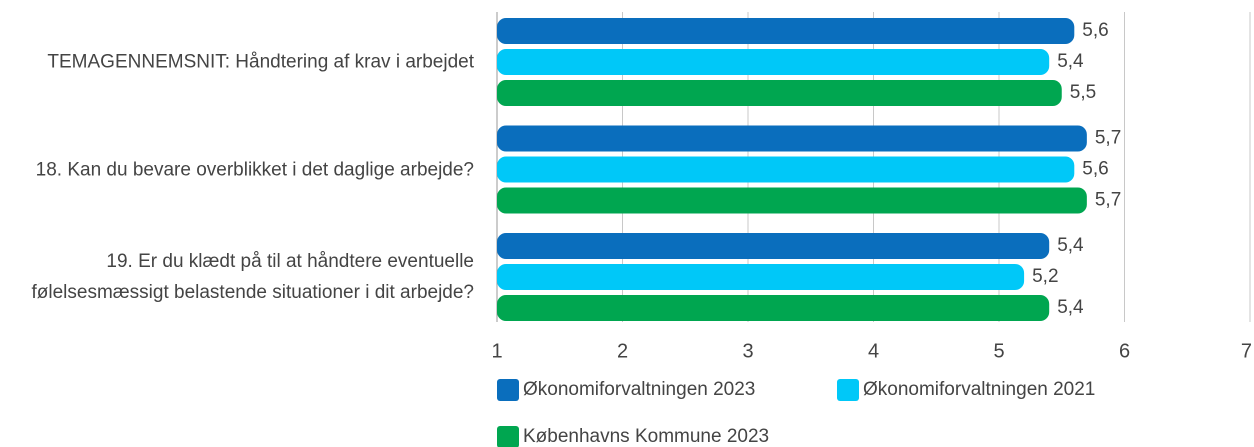  I want to click on x-tick-label: 7, so click(1246, 351).